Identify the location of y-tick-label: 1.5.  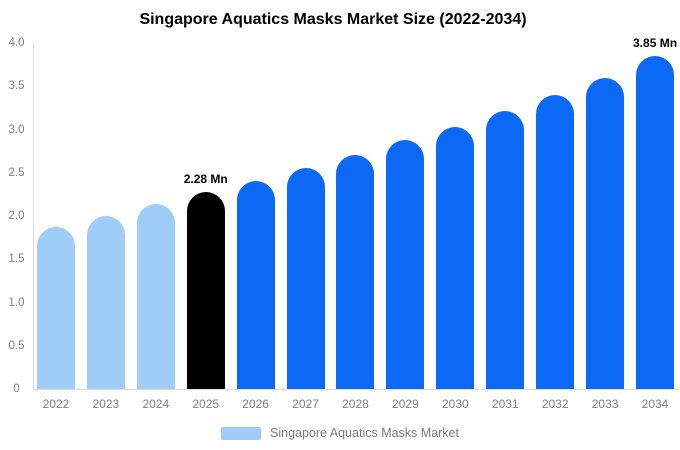
(16, 259).